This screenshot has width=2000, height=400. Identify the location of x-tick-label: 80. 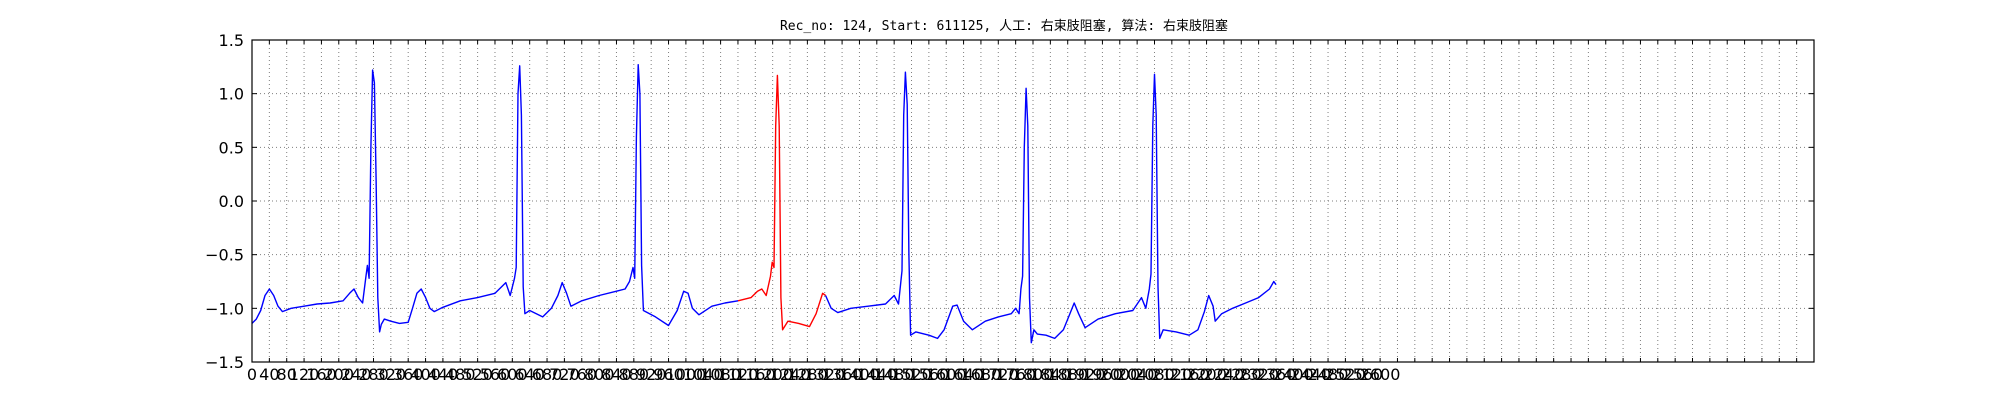
(287, 374).